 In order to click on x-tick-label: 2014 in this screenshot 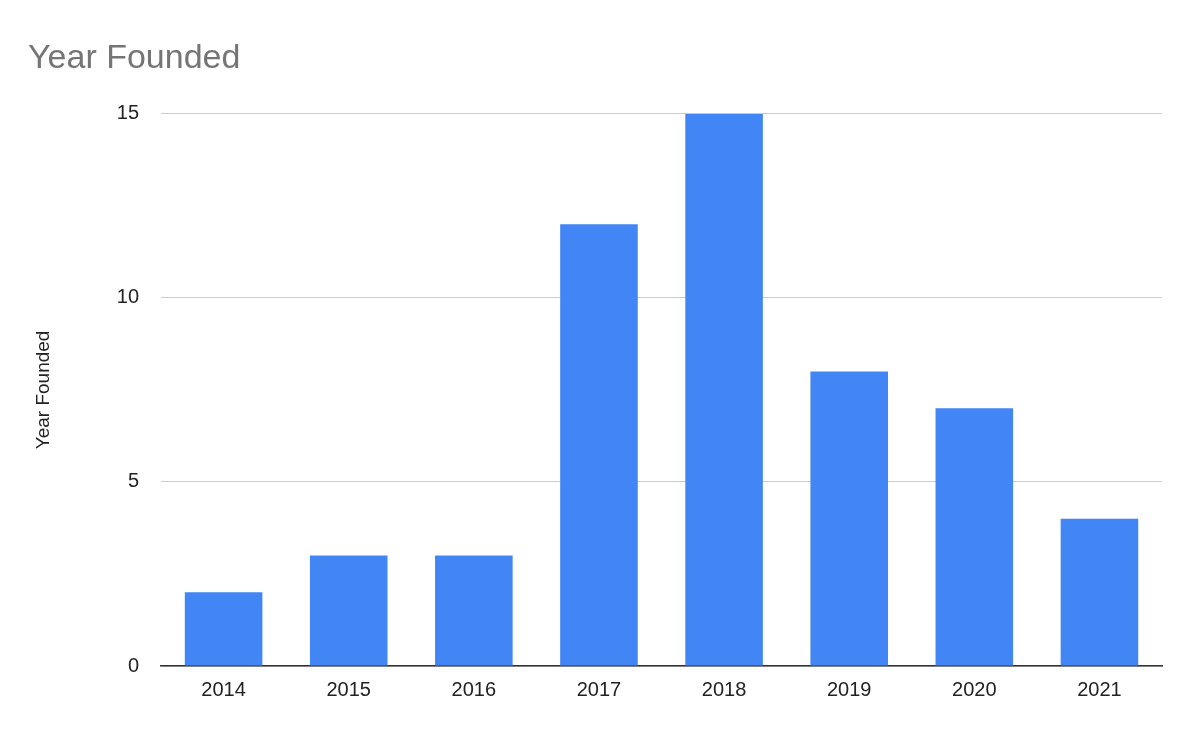, I will do `click(223, 688)`.